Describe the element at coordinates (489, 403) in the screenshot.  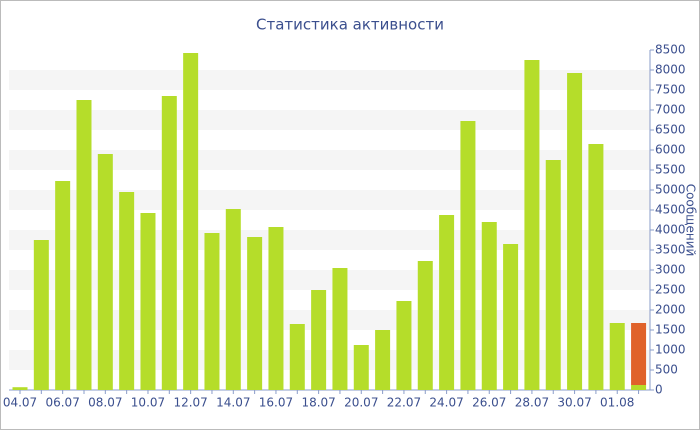
I see `x-tick-label: 26.07` at that location.